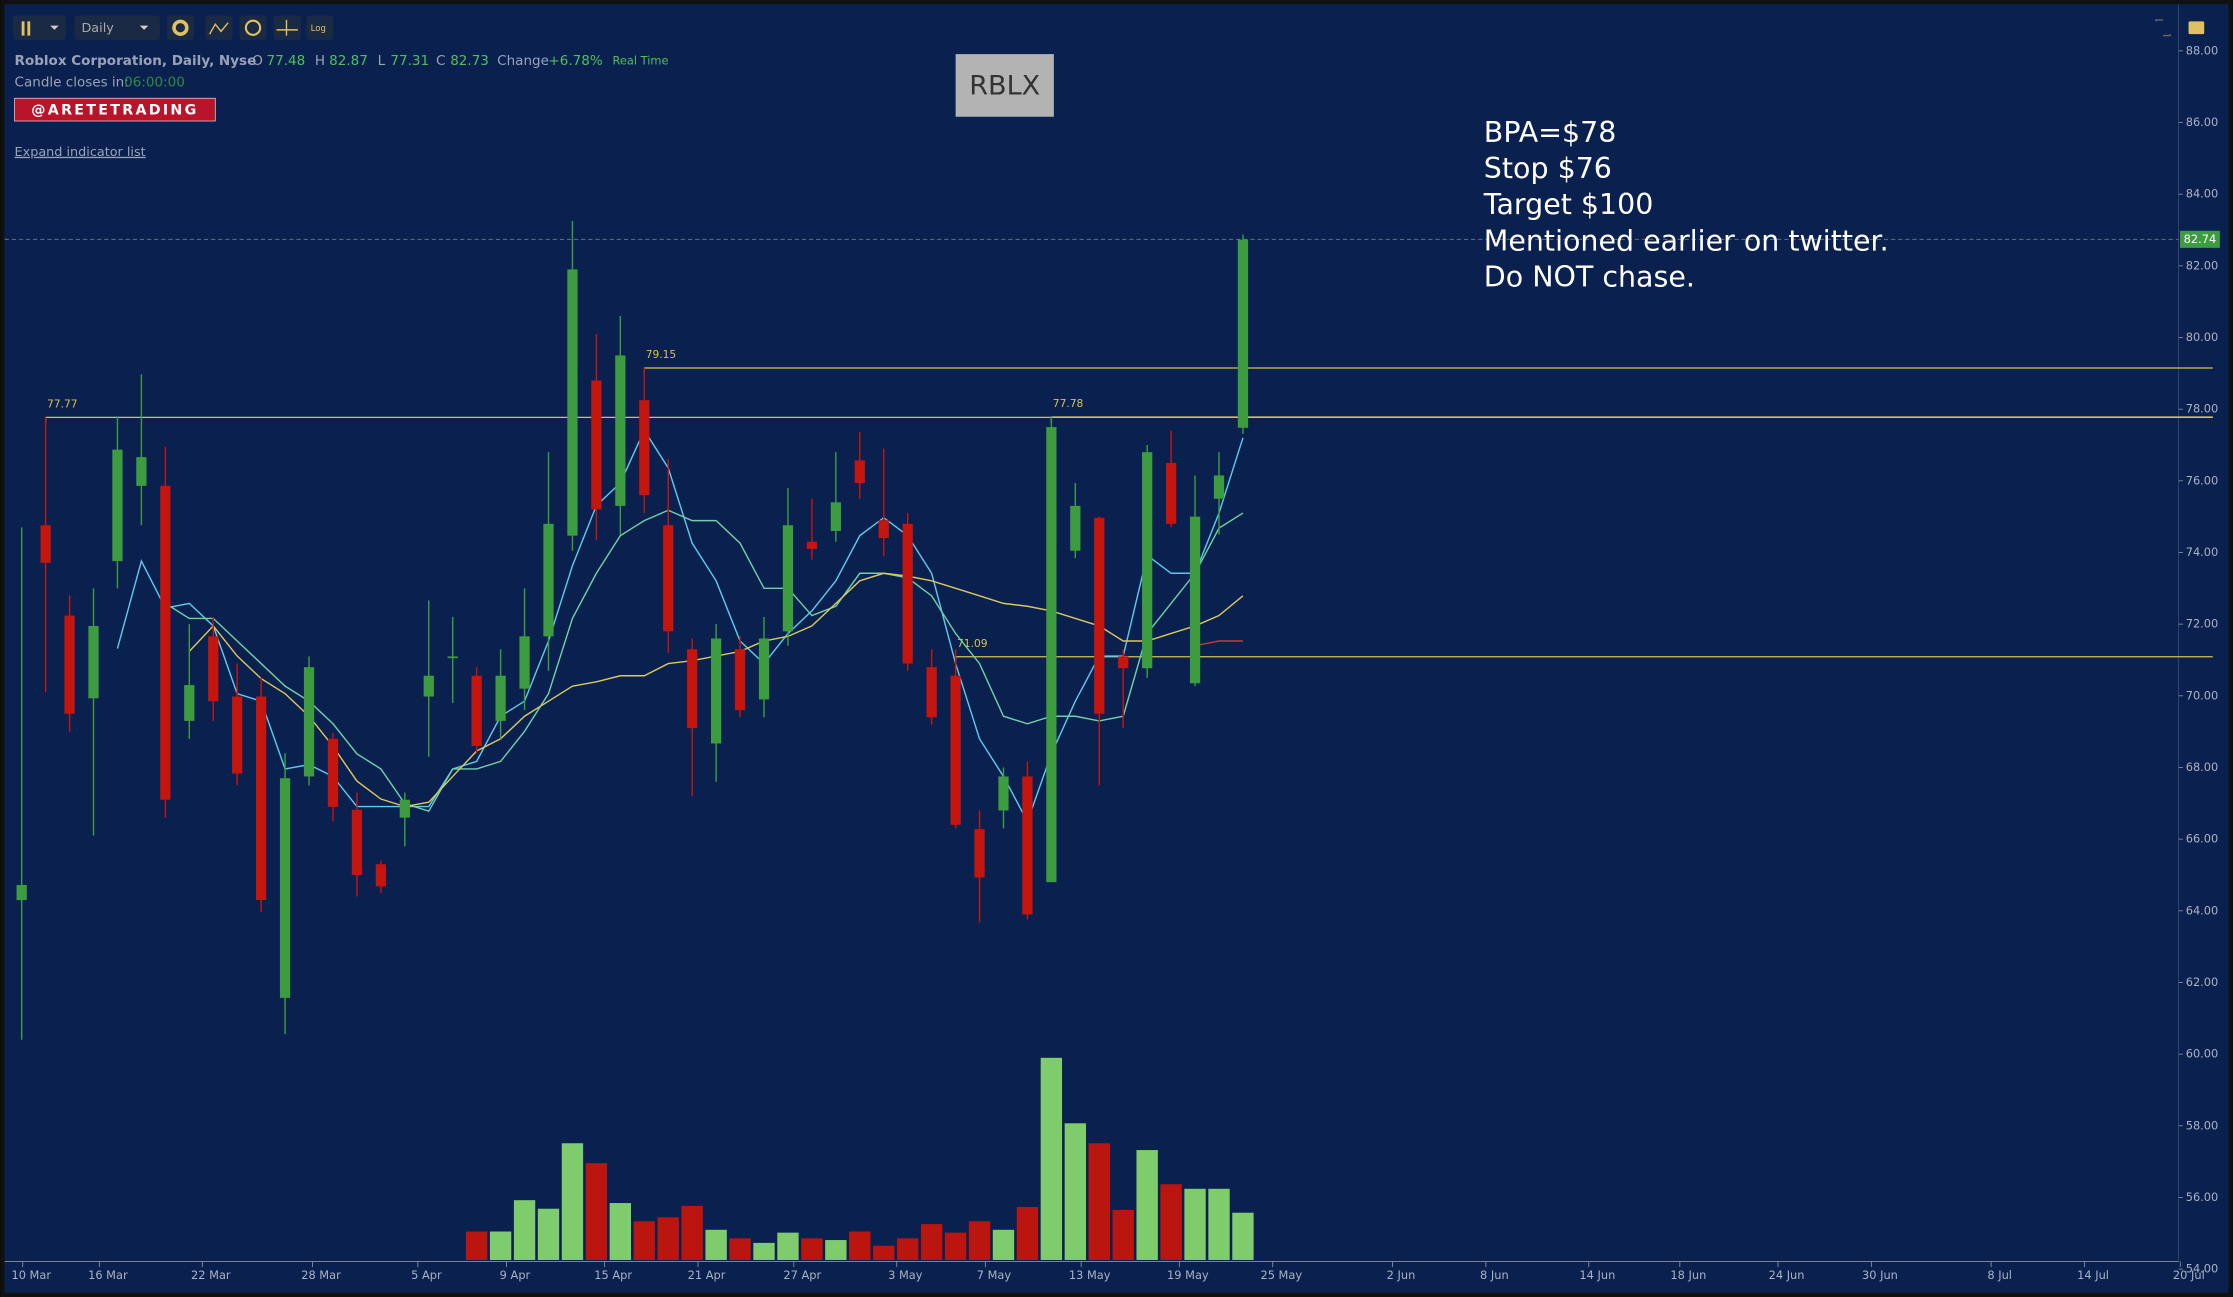 The width and height of the screenshot is (2233, 1297). What do you see at coordinates (2163, 28) in the screenshot?
I see `fullscreen-icon` at bounding box center [2163, 28].